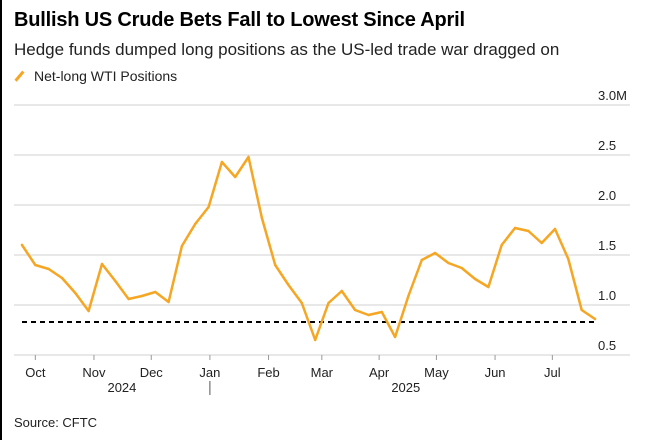 This screenshot has width=650, height=440. Describe the element at coordinates (35, 372) in the screenshot. I see `x-tick-label: Oct` at that location.